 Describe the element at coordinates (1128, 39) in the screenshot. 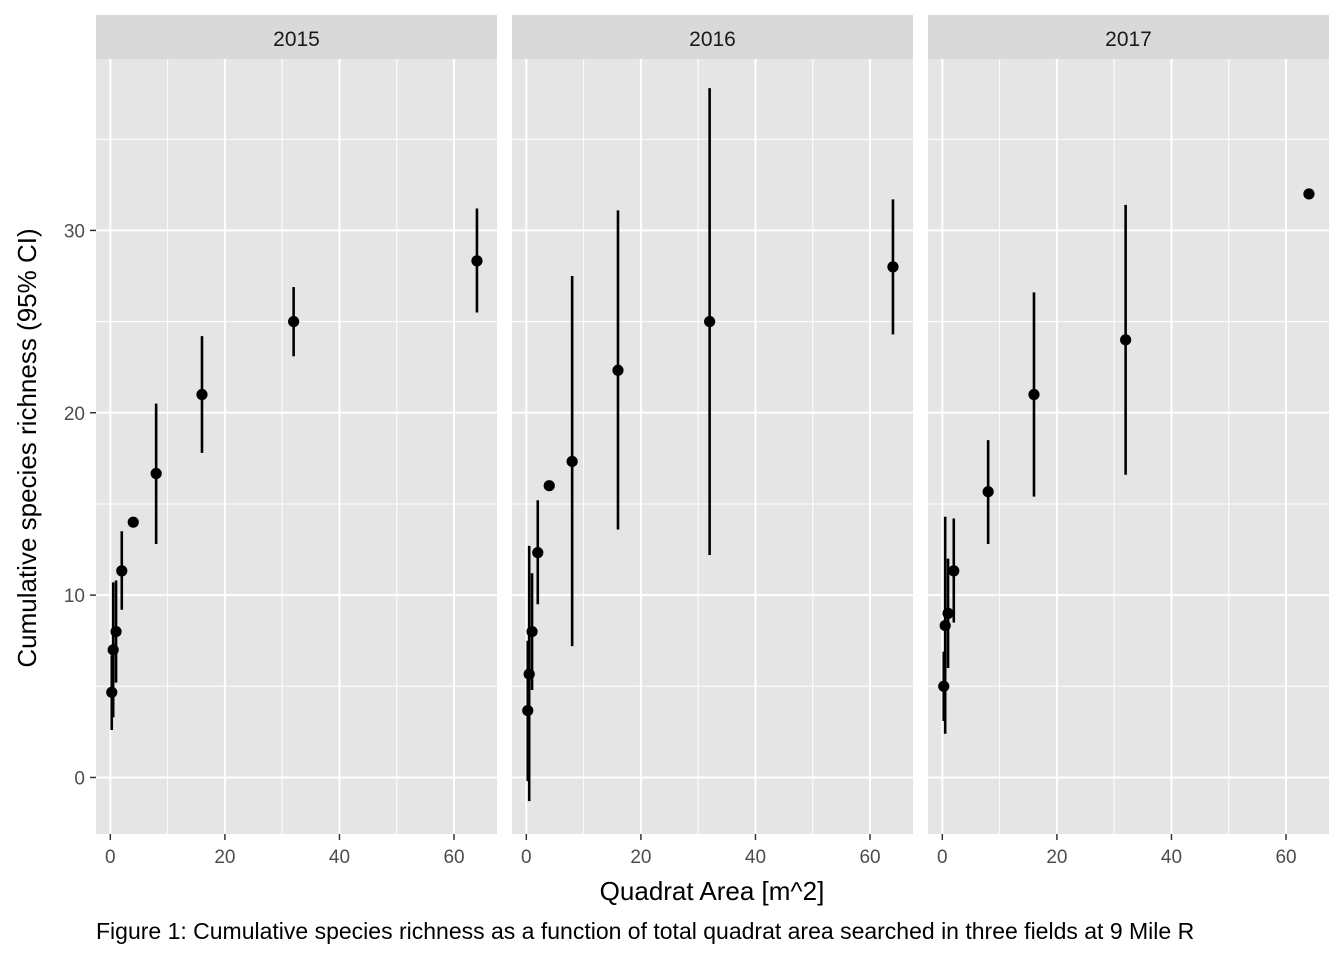

I see `strip-label: 2017` at that location.